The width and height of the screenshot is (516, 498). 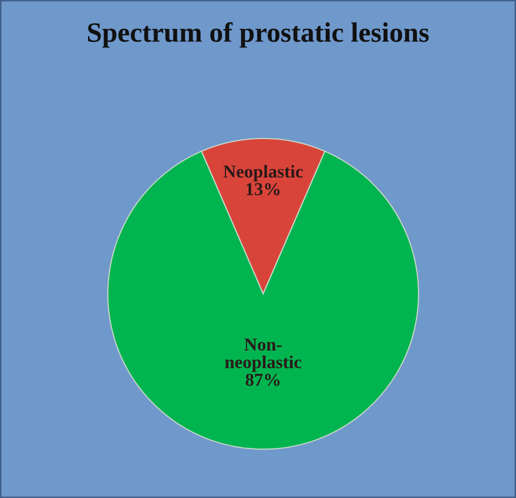 What do you see at coordinates (263, 189) in the screenshot?
I see `data-label: 13%` at bounding box center [263, 189].